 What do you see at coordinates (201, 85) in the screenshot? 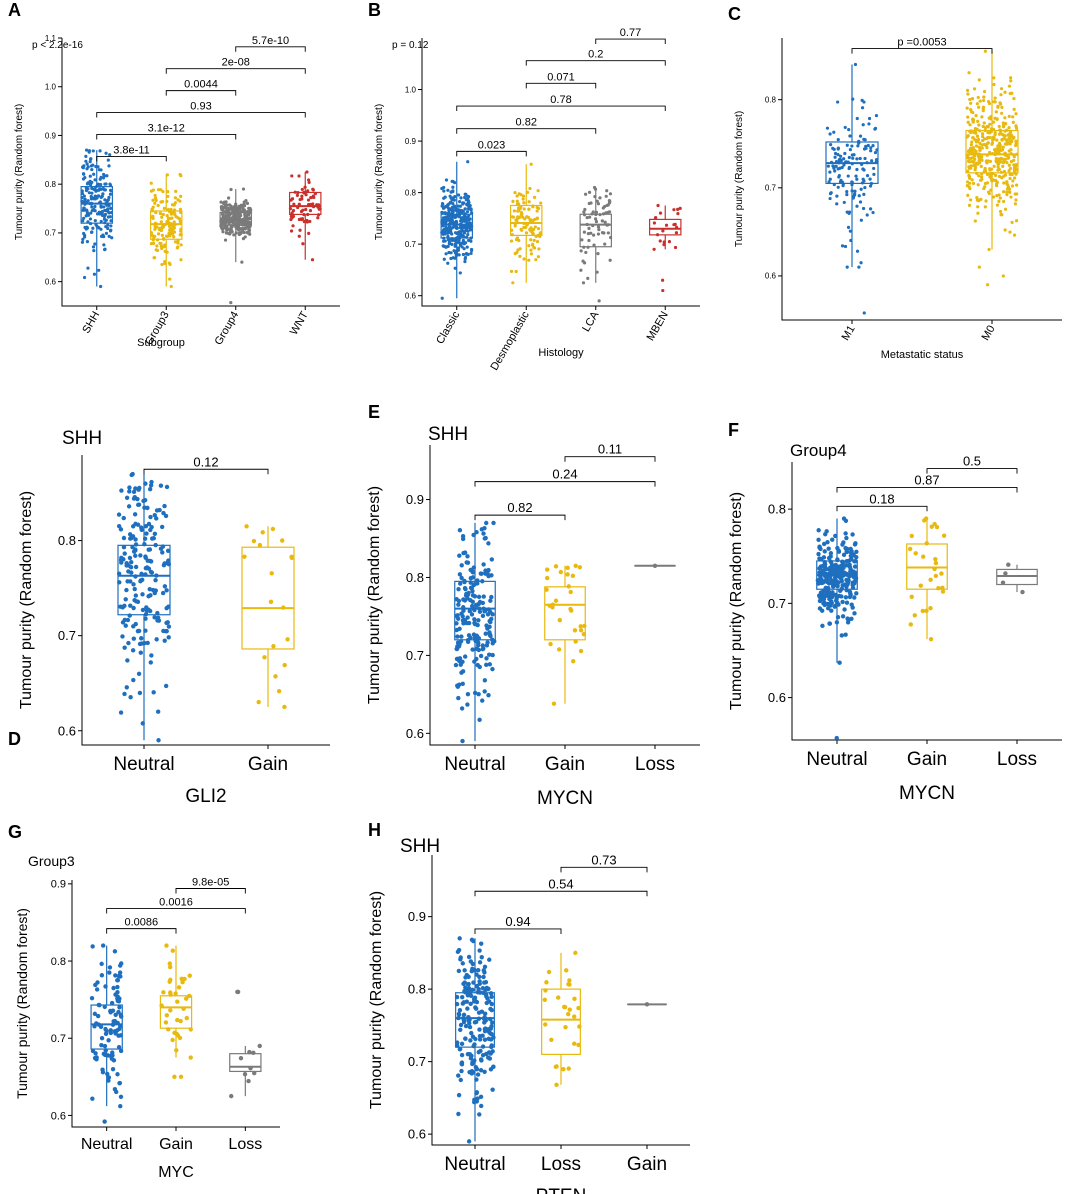
I see `comparison-pvalue: 0.0044` at bounding box center [201, 85].